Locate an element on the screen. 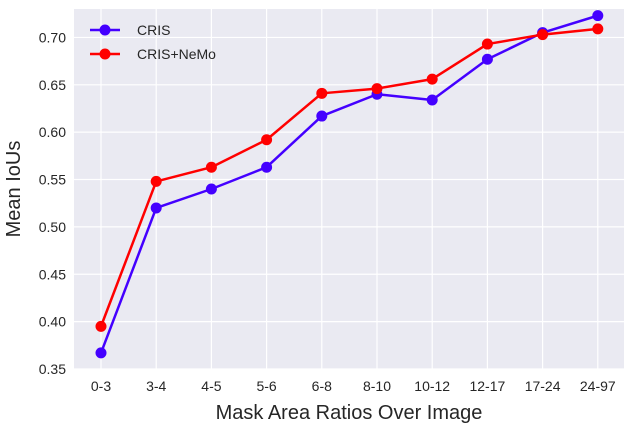 The image size is (638, 432). x-tick-label: 5-6 is located at coordinates (266, 386).